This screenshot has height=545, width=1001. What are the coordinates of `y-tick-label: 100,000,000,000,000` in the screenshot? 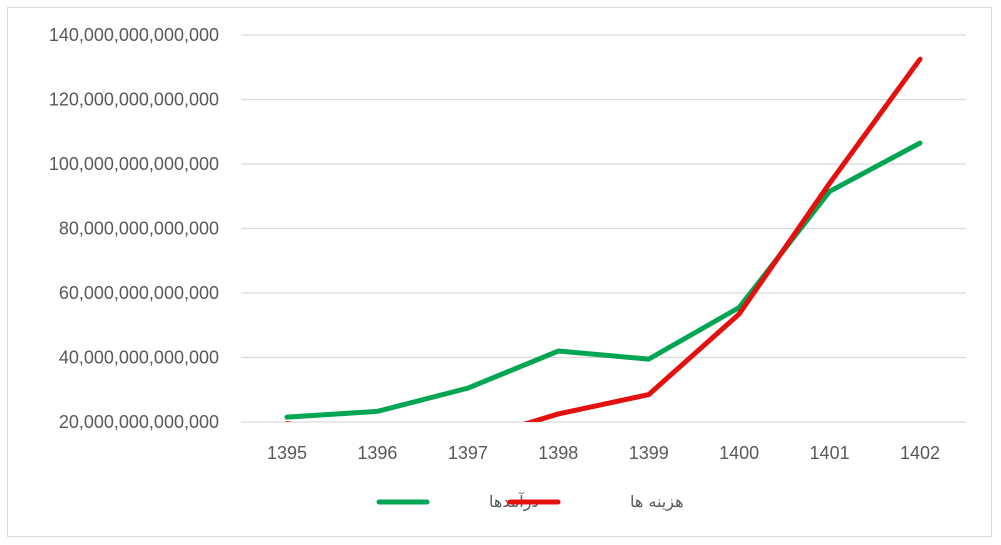 It's located at (134, 164).